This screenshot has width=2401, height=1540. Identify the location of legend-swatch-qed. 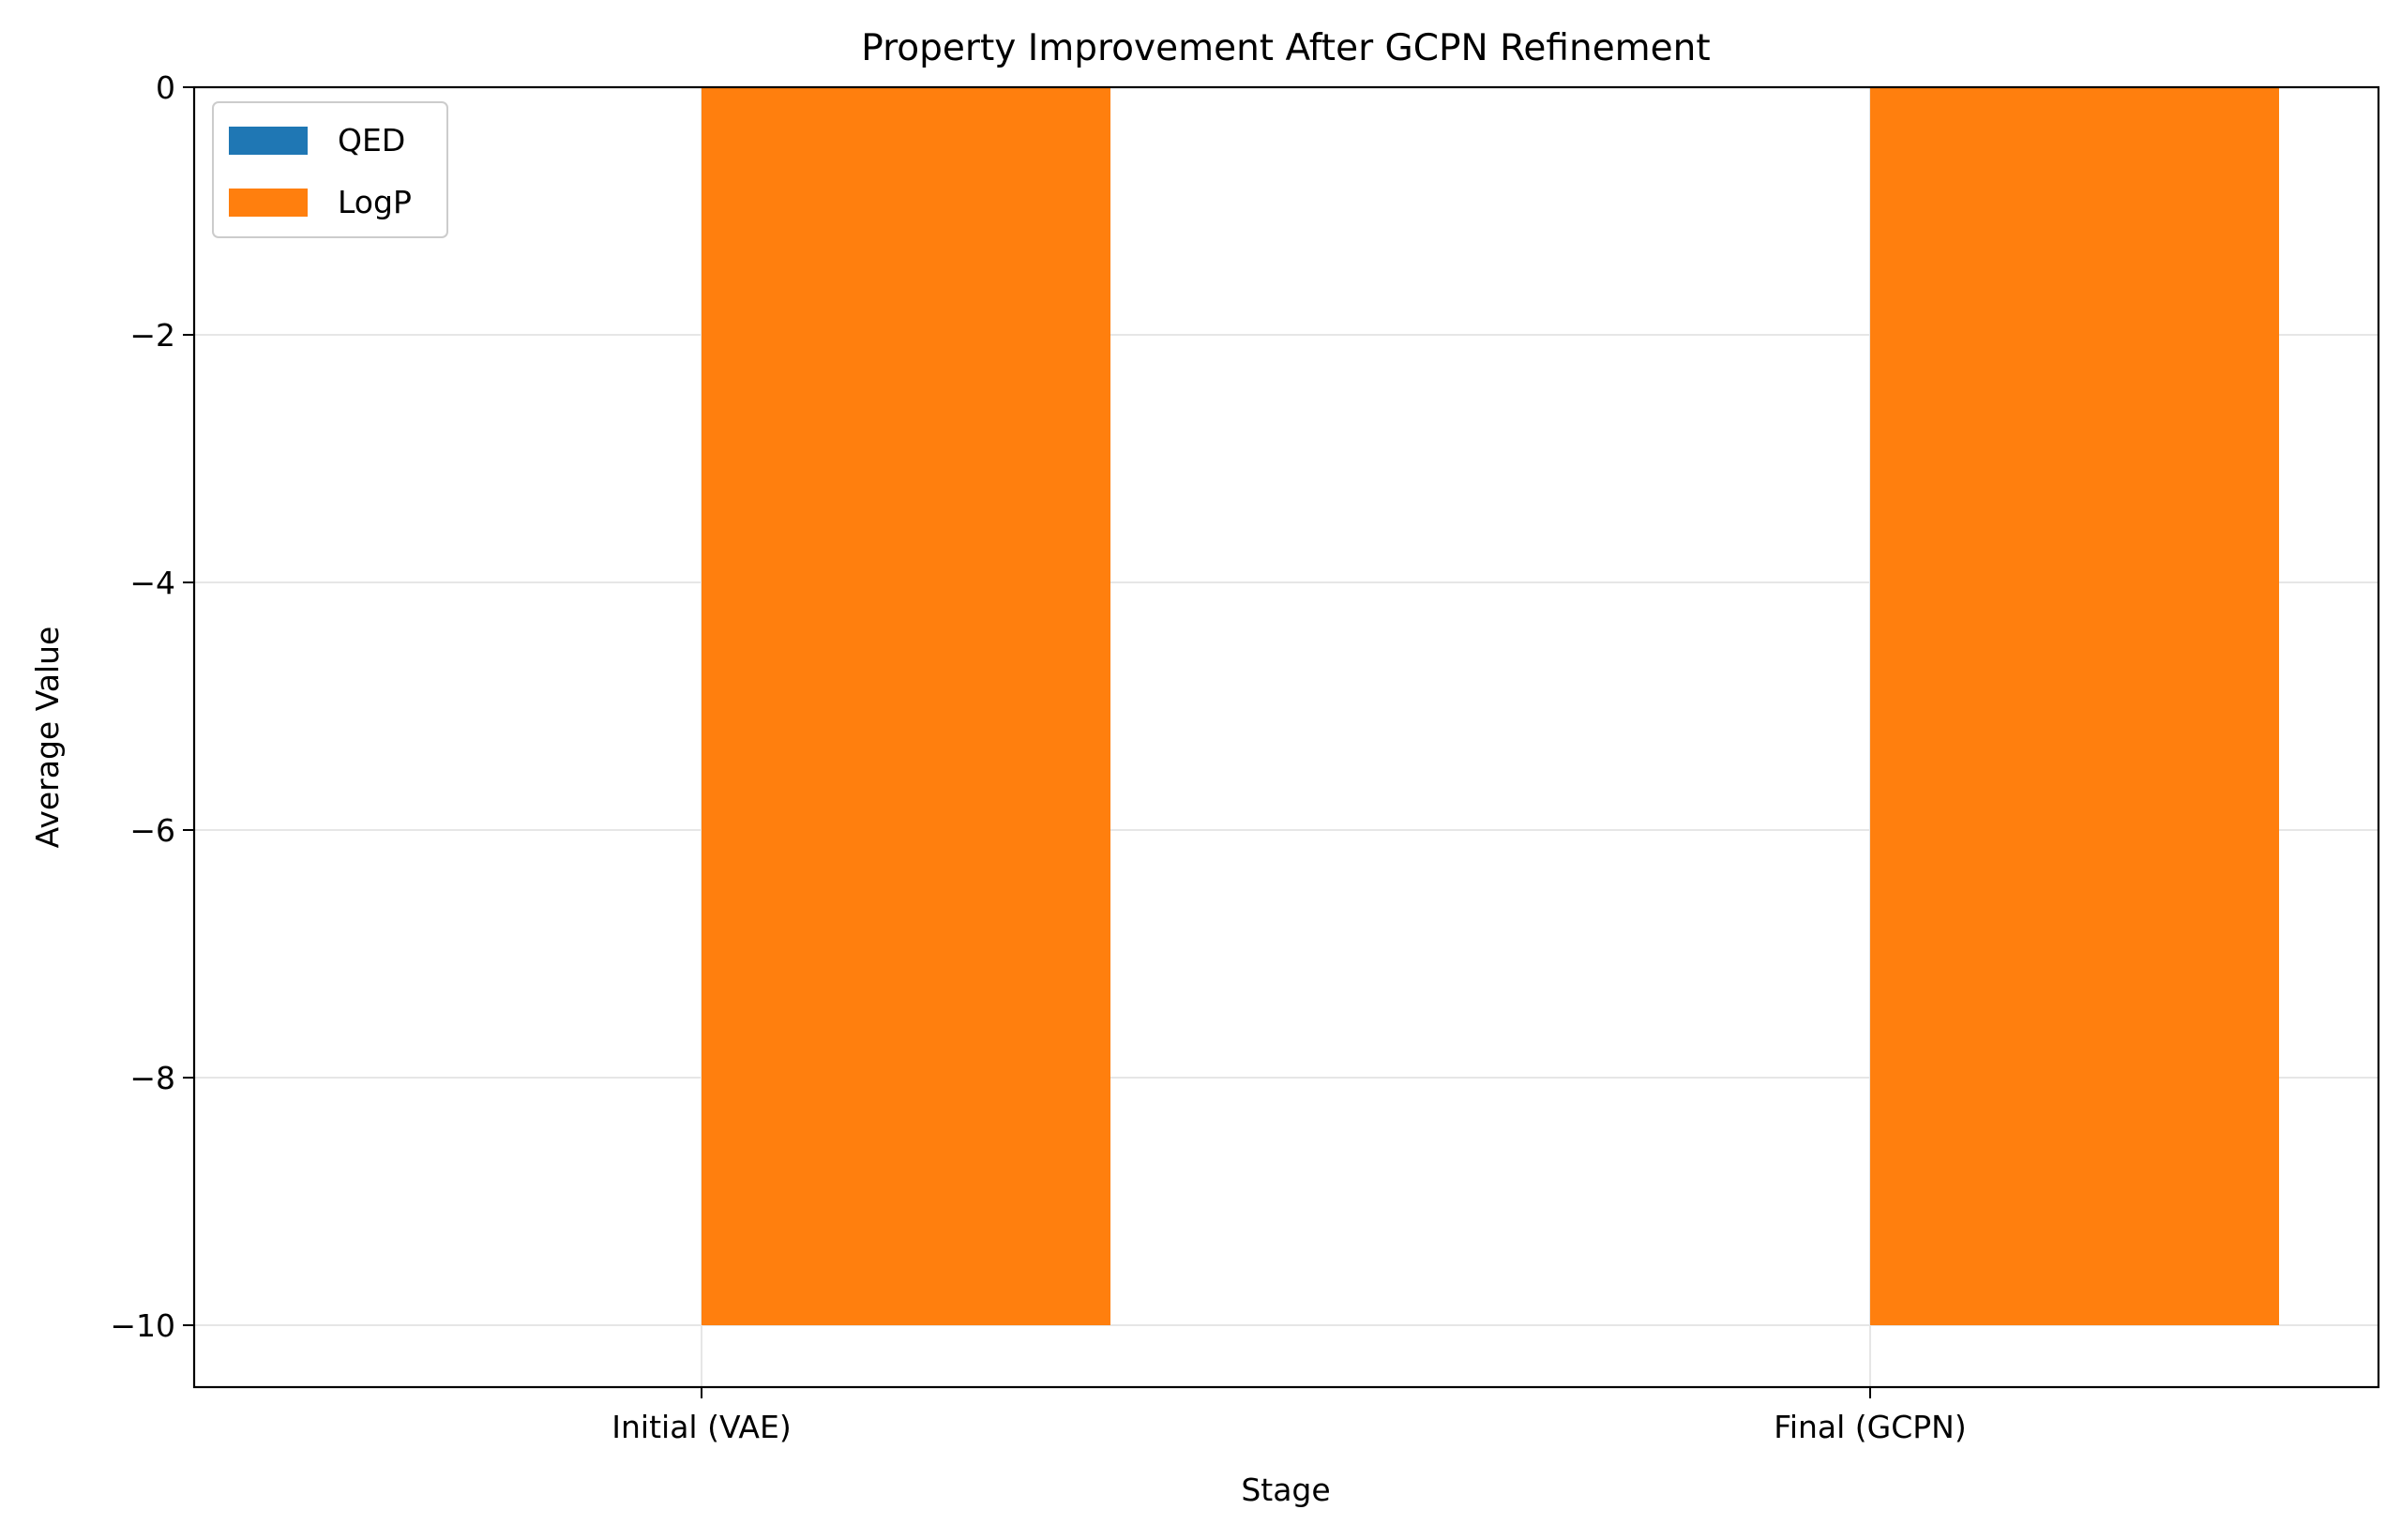
(268, 141).